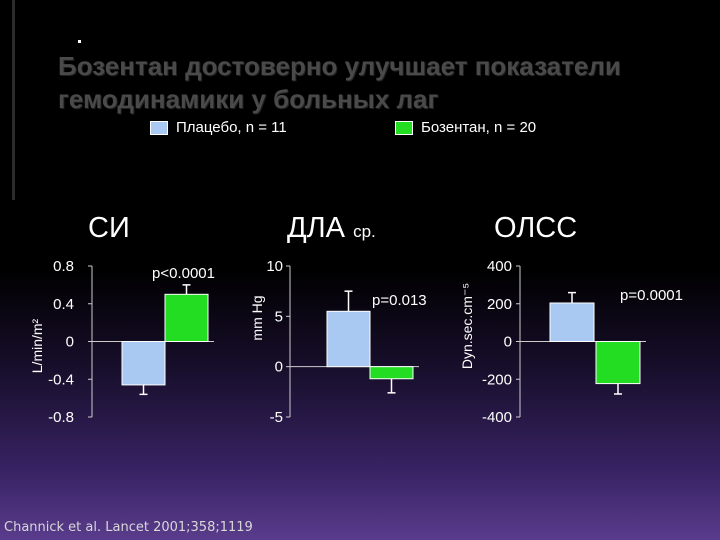 This screenshot has height=540, width=720. I want to click on ci-tick-label: -0.8, so click(61, 417).